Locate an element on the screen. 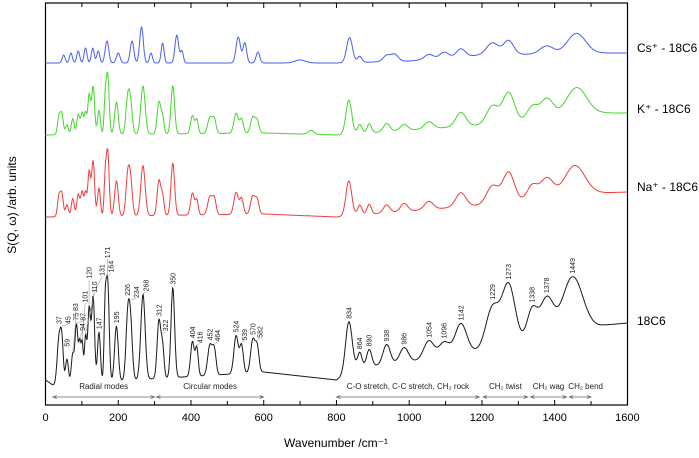  series-labels: Cs⁺ - 18C6 K⁺ - 18C6 Na⁺ - 18C6 18C6 is located at coordinates (667, 184).